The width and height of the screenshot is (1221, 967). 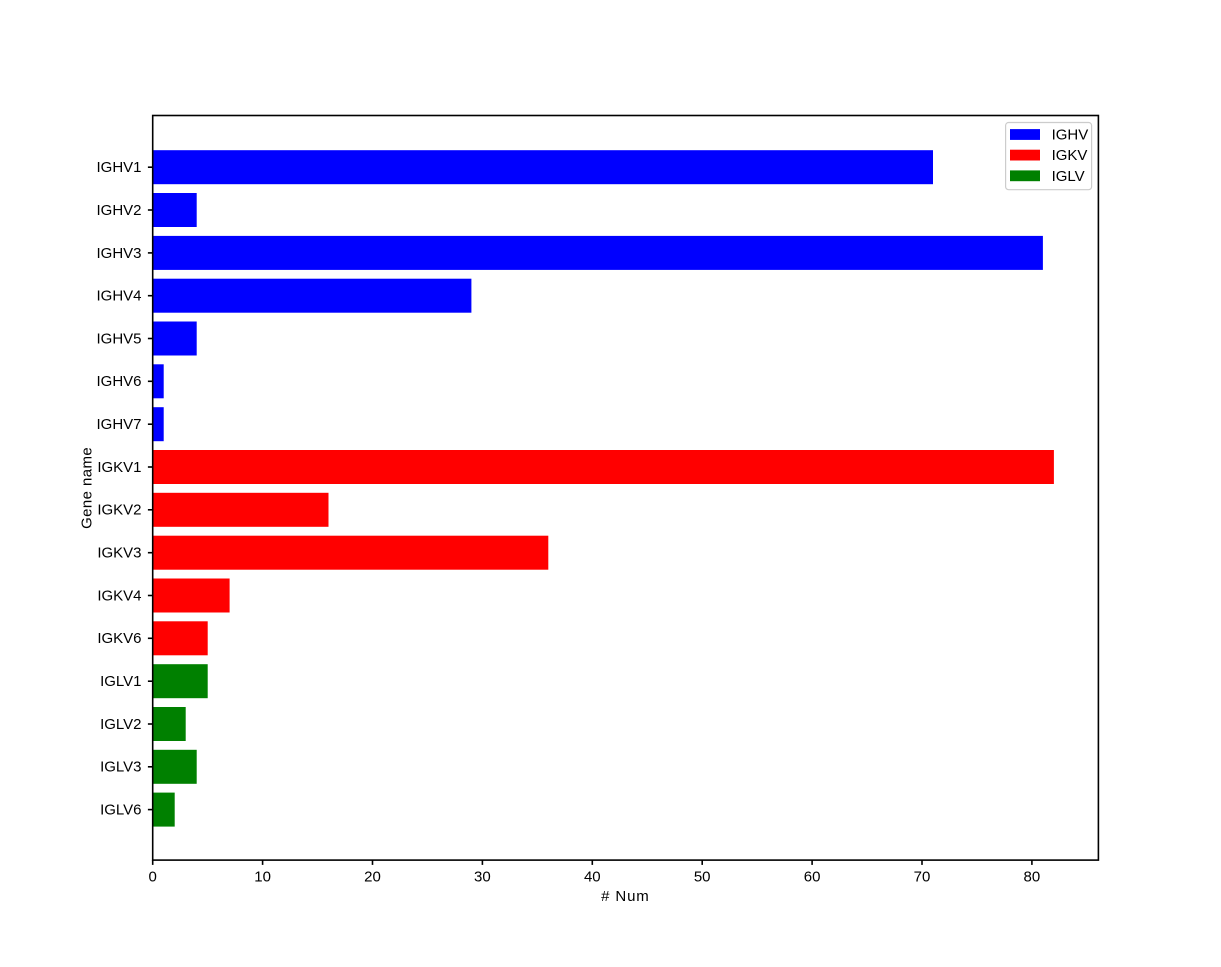 I want to click on svg-text: 50, so click(x=702, y=877).